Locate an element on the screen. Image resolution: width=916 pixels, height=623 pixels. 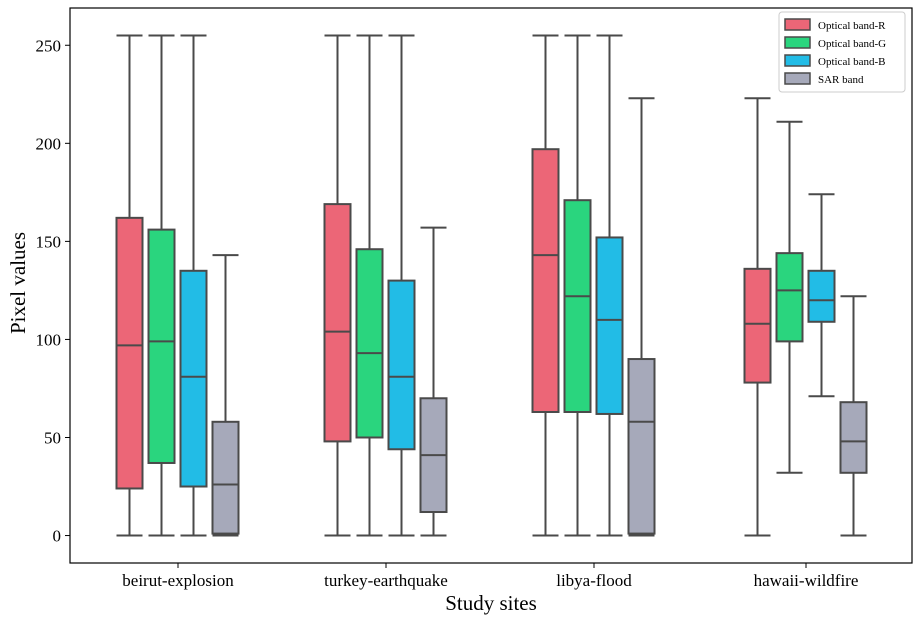
legend-item: Optical band-R is located at coordinates (835, 25).